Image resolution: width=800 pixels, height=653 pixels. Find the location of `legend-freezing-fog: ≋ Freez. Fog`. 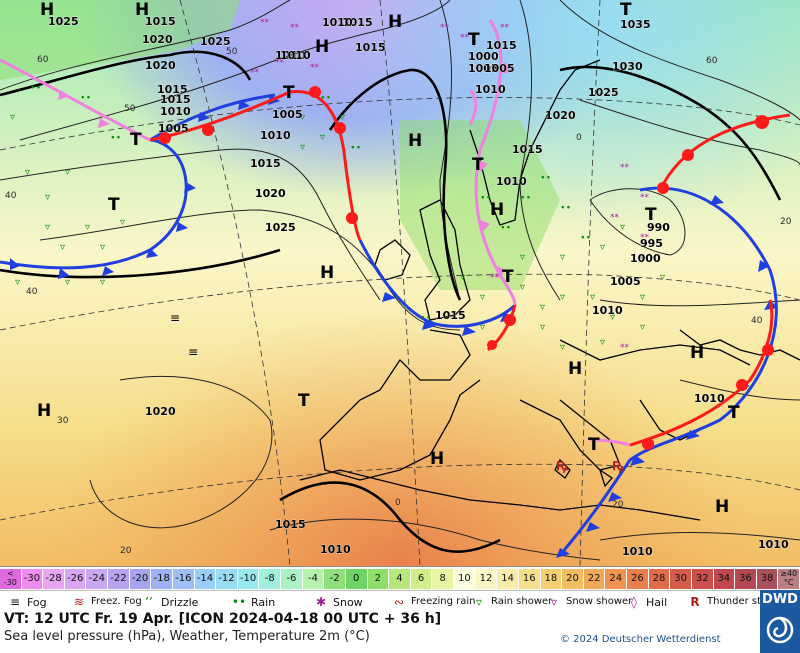

legend-freezing-fog: ≋ Freez. Fog is located at coordinates (106, 602).